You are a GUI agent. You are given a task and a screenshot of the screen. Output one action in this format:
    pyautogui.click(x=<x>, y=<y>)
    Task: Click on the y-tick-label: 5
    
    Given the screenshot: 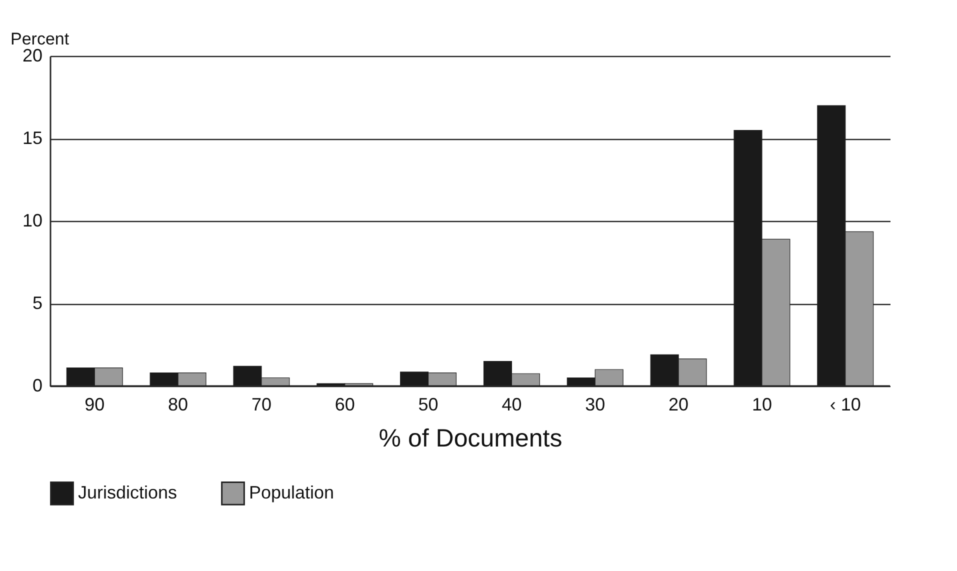 What is the action you would take?
    pyautogui.click(x=37, y=303)
    